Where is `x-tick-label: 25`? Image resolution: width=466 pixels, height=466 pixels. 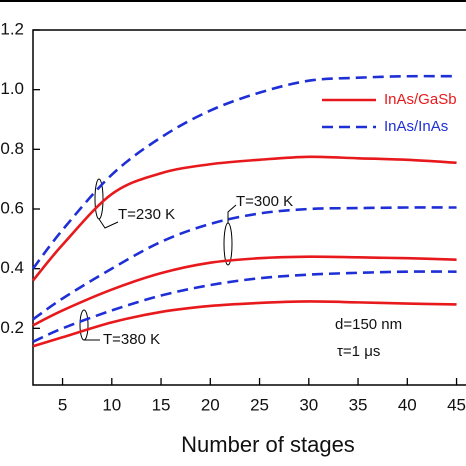 x-tick-label: 25 is located at coordinates (259, 404).